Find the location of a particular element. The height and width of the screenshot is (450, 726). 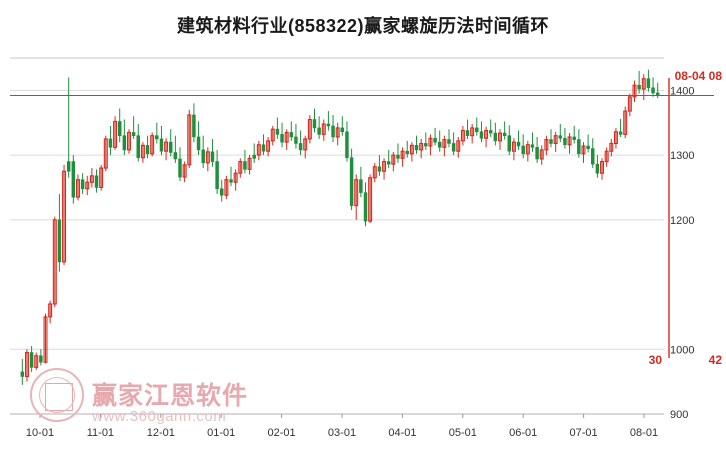

y-axis-tick-label: 1200 is located at coordinates (682, 221).